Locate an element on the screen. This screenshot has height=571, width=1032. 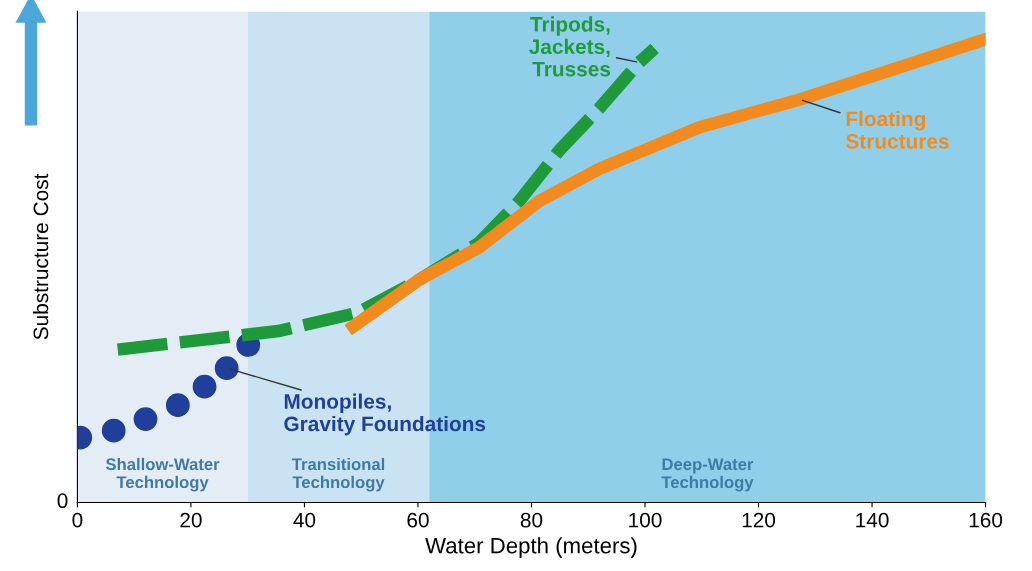
band-label: Deep-Water Technology is located at coordinates (707, 475).